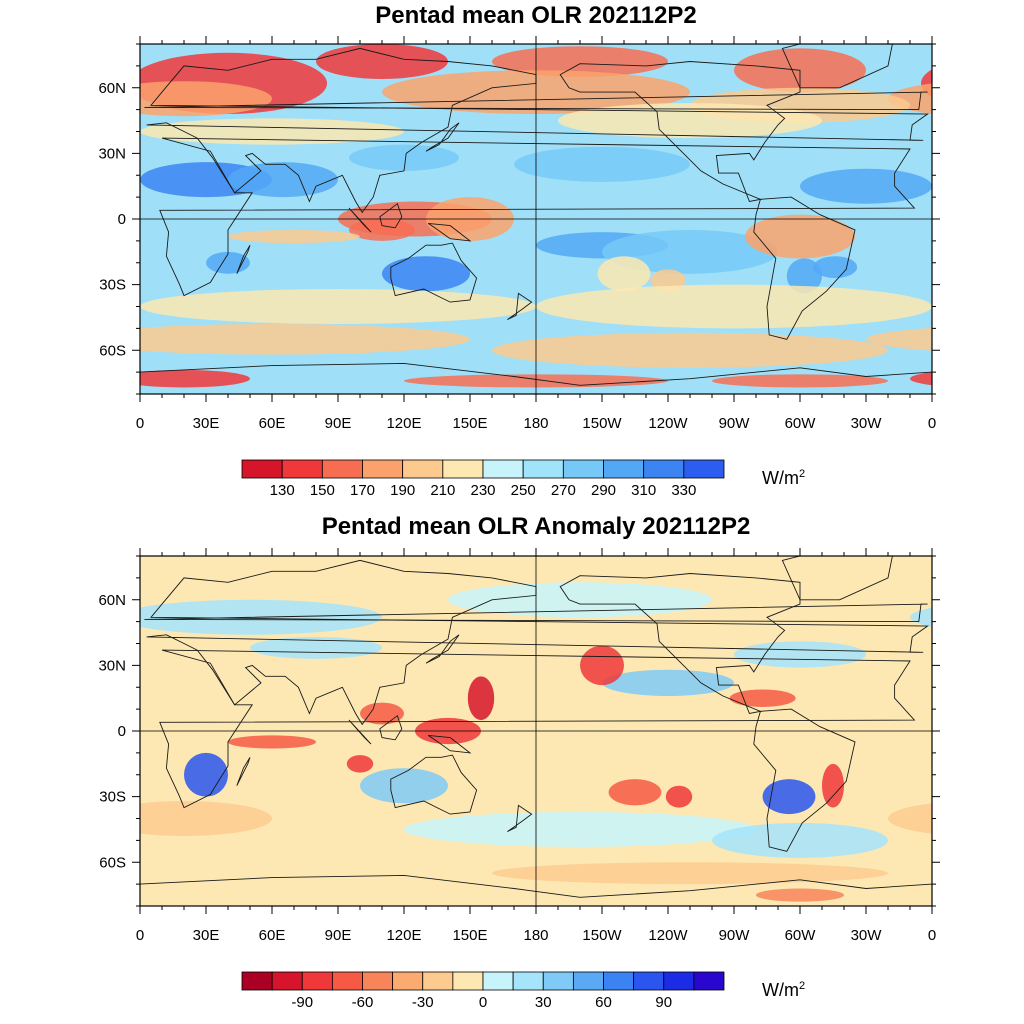 The image size is (1024, 1024). Describe the element at coordinates (122, 219) in the screenshot. I see `lat-label: 0` at that location.